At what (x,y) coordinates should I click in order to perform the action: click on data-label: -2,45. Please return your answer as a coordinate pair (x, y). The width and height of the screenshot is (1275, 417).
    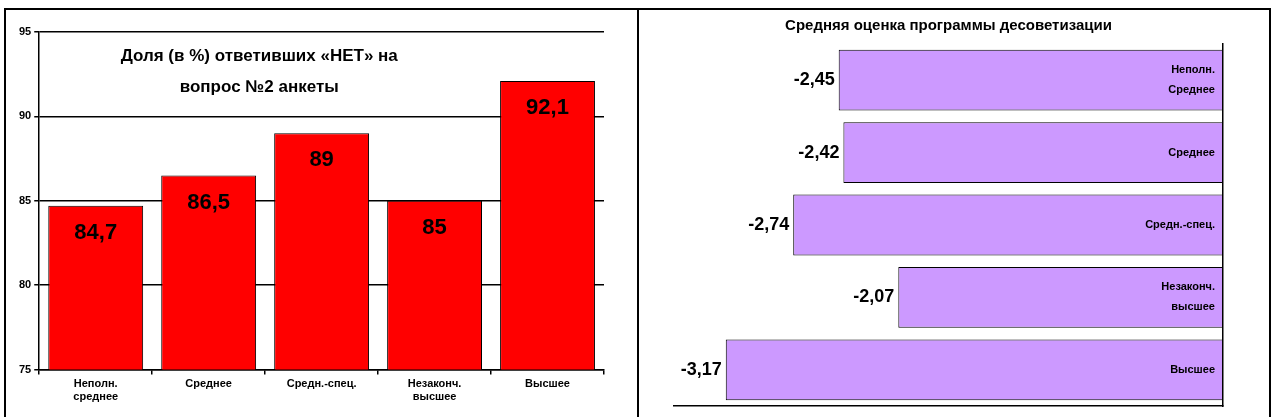
    Looking at the image, I should click on (814, 79).